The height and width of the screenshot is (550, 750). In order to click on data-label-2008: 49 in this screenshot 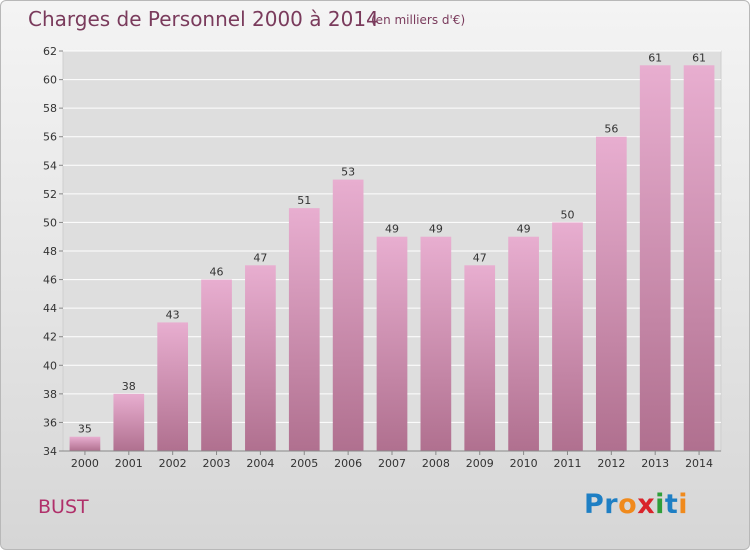, I will do `click(436, 229)`.